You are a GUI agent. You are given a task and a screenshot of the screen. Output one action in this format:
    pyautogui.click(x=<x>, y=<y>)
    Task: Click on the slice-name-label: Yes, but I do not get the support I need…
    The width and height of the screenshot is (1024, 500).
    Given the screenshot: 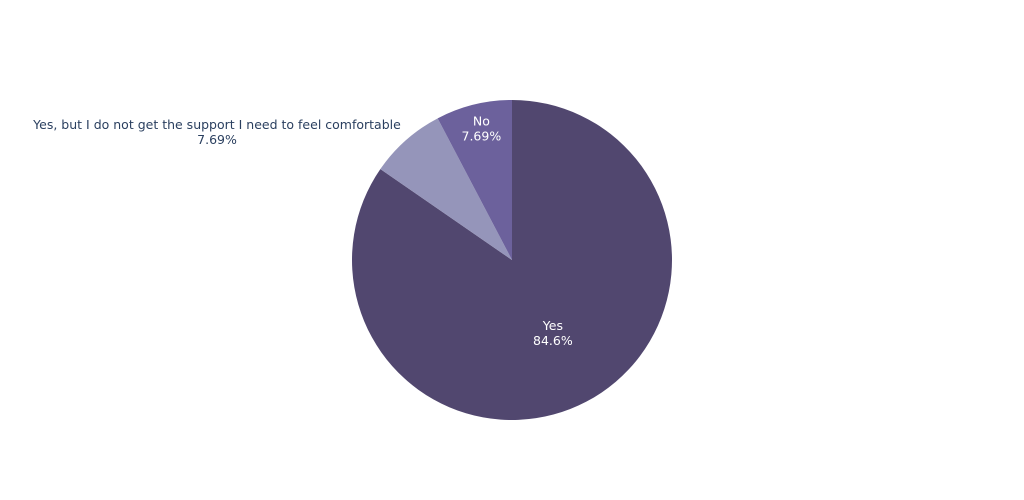 What is the action you would take?
    pyautogui.click(x=216, y=124)
    